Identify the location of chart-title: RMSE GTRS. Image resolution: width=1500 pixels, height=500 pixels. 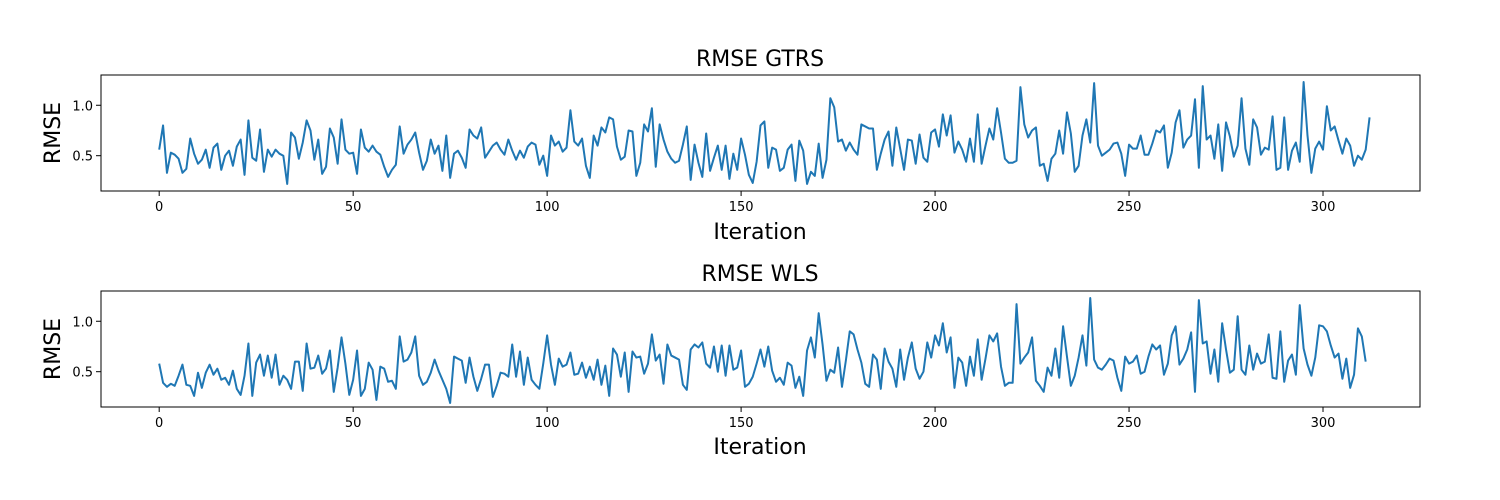
(760, 59).